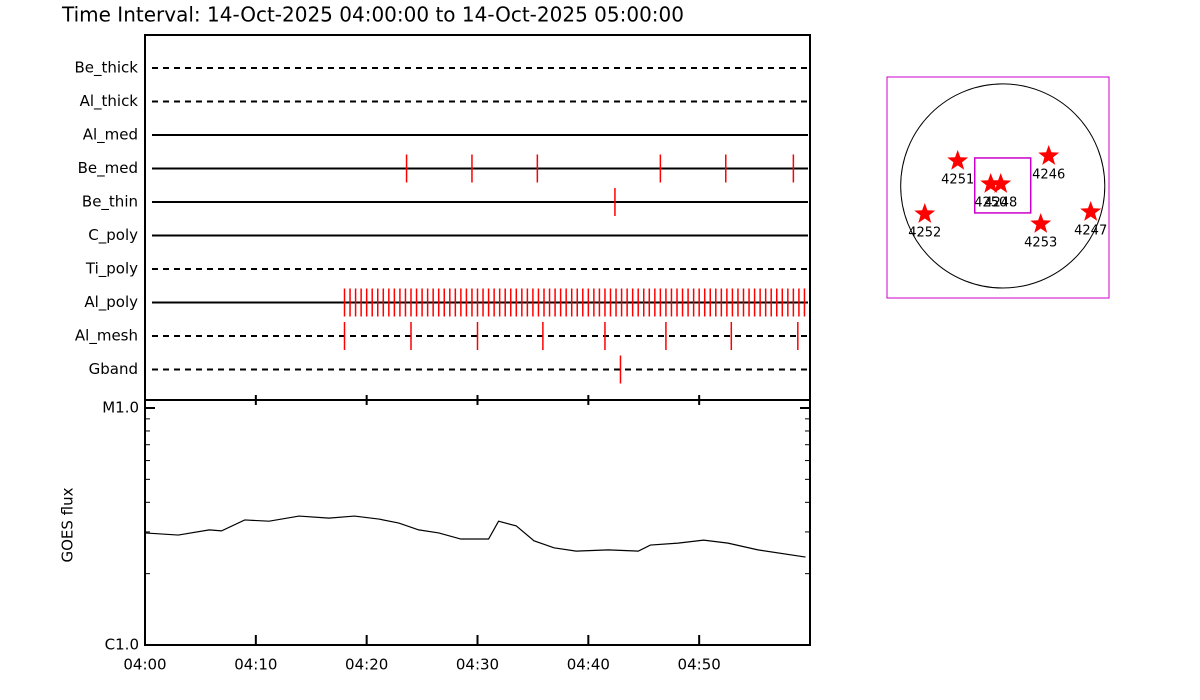 This screenshot has height=700, width=1200. Describe the element at coordinates (477, 665) in the screenshot. I see `x-tick-label: 04:30` at that location.